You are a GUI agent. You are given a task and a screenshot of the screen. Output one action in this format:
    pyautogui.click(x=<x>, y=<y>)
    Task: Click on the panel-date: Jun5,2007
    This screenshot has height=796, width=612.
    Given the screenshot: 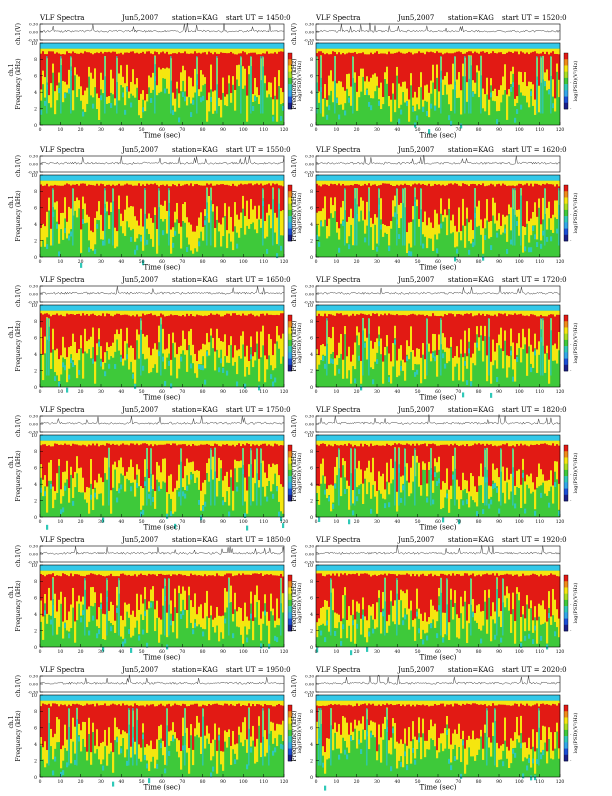 What is the action you would take?
    pyautogui.click(x=139, y=670)
    